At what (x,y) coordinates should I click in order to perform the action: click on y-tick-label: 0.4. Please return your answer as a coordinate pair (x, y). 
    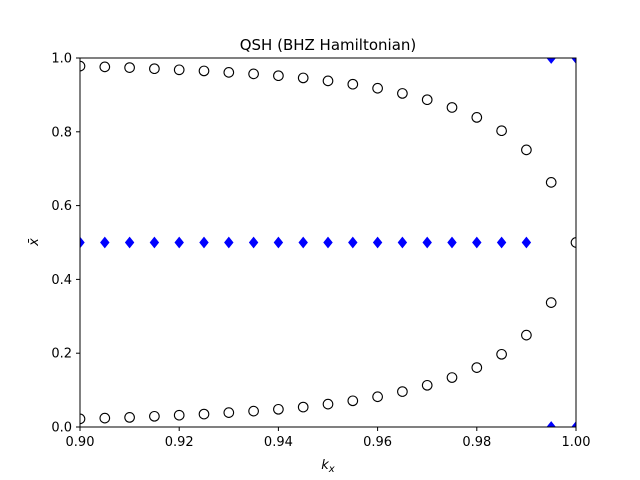
    Looking at the image, I should click on (61, 280).